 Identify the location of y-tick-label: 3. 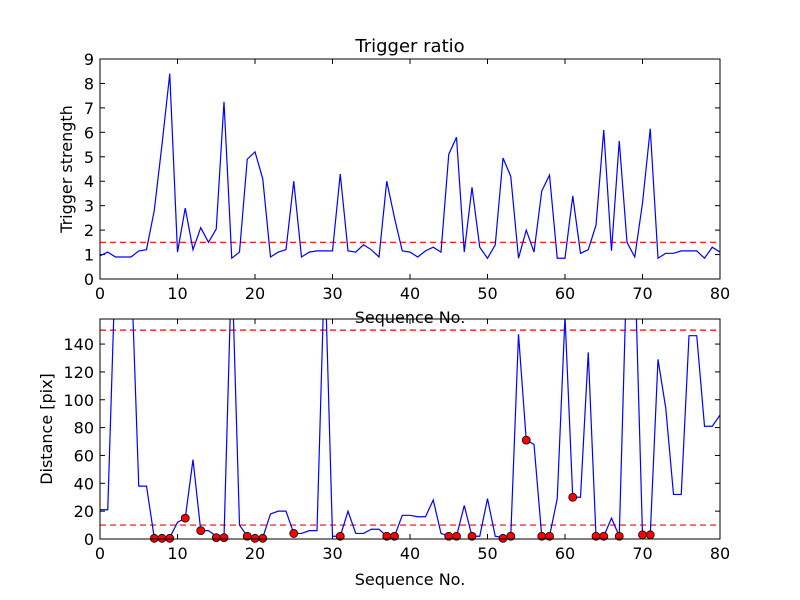
(89, 206).